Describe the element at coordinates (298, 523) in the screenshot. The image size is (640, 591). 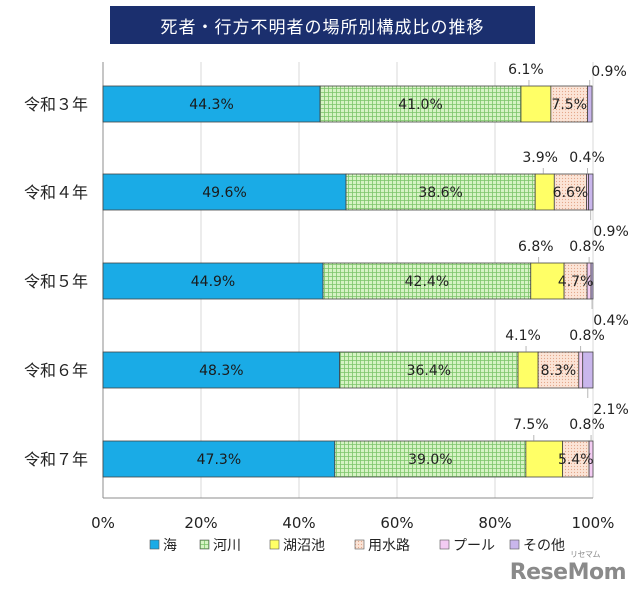
I see `x-tick-label: 40%` at that location.